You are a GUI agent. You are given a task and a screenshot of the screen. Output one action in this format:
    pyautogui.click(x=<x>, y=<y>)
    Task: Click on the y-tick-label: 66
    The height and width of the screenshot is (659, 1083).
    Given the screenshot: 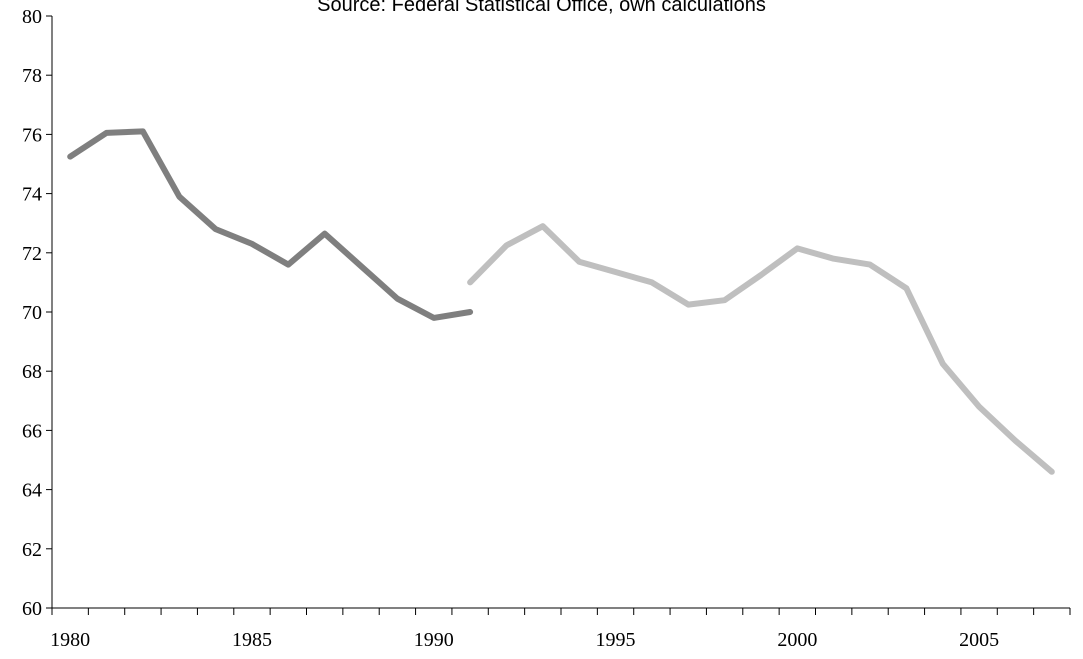 What is the action you would take?
    pyautogui.click(x=32, y=431)
    